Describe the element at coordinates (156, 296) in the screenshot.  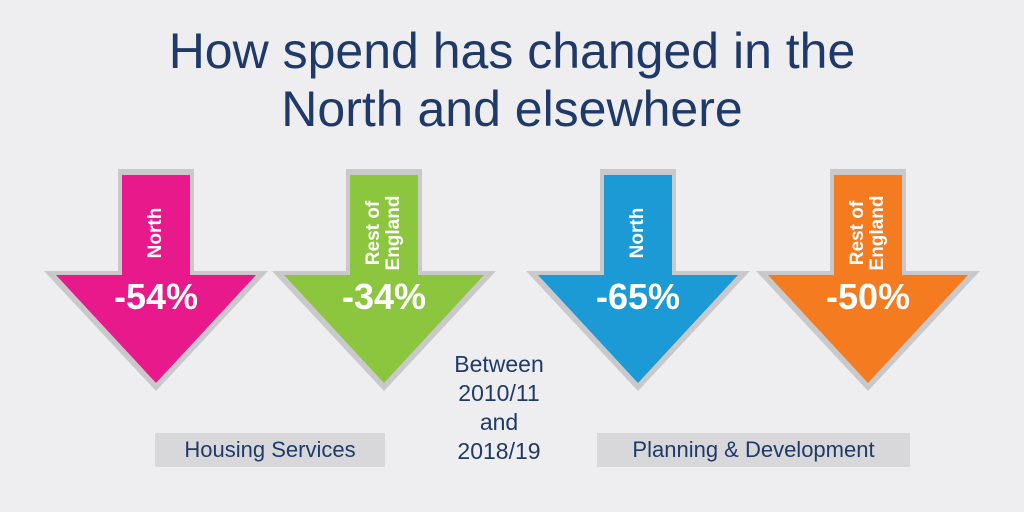
I see `change-percent: -54%` at that location.